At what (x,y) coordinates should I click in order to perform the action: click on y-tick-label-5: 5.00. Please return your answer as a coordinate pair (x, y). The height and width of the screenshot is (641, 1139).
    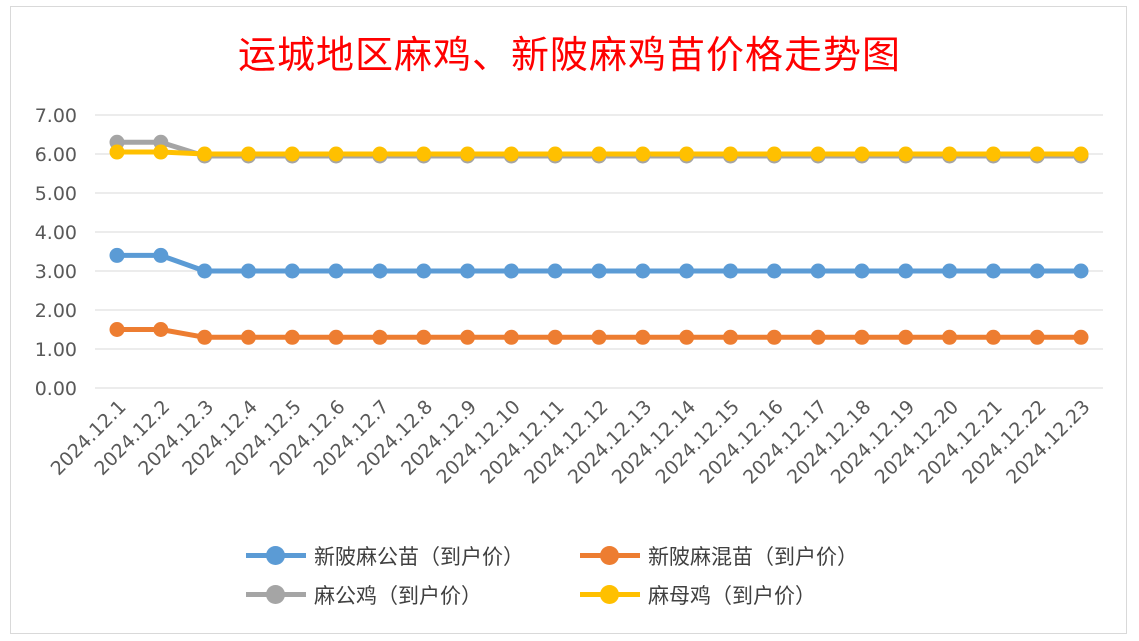
    Looking at the image, I should click on (56, 194).